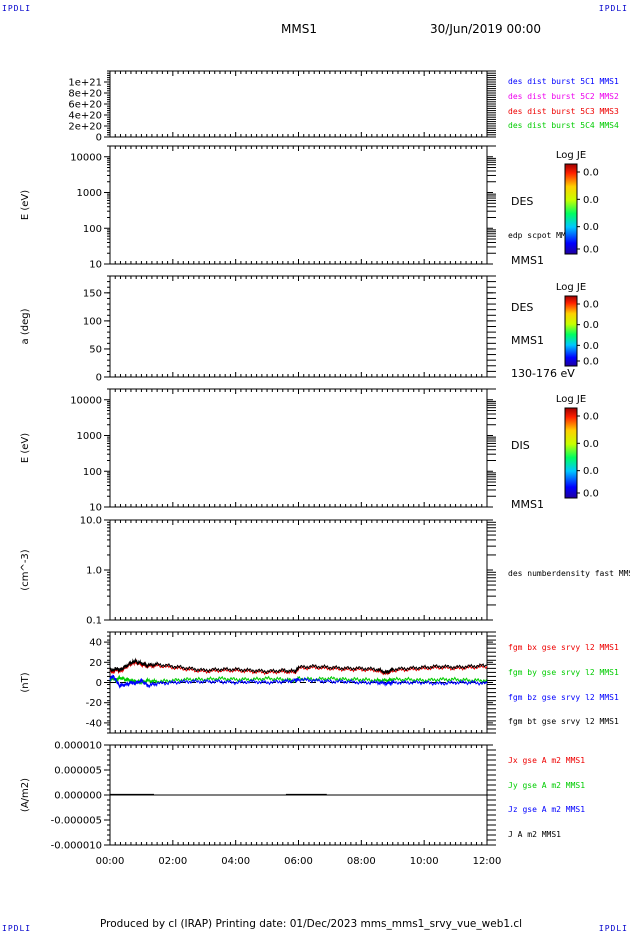 This screenshot has height=934, width=630. Describe the element at coordinates (99, 378) in the screenshot. I see `y-tick-label-p3: 0` at that location.